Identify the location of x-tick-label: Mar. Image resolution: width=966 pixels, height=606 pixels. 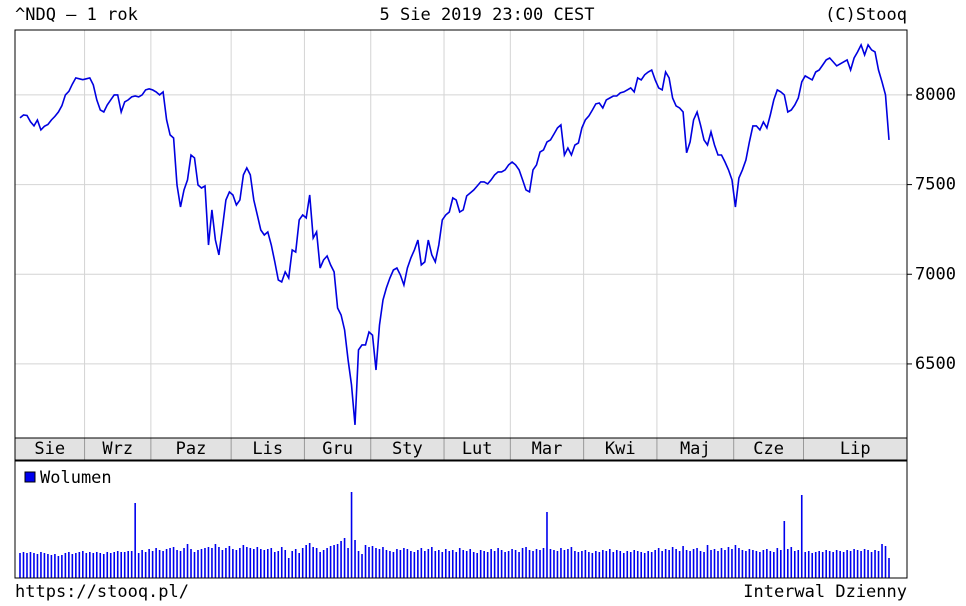
(547, 449).